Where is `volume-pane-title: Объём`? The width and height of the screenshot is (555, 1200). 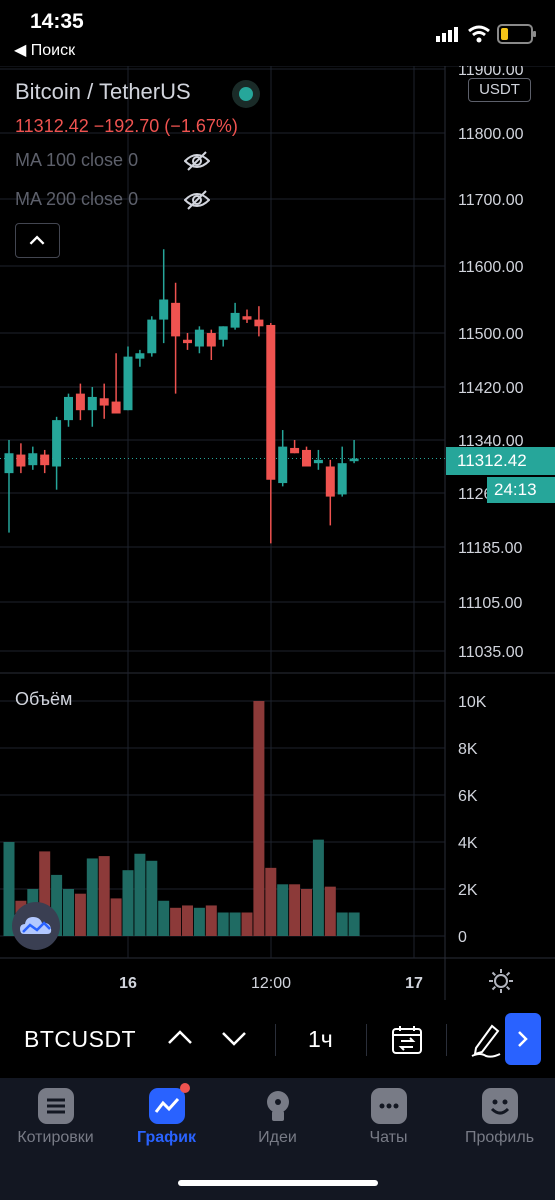 volume-pane-title: Объём is located at coordinates (44, 699).